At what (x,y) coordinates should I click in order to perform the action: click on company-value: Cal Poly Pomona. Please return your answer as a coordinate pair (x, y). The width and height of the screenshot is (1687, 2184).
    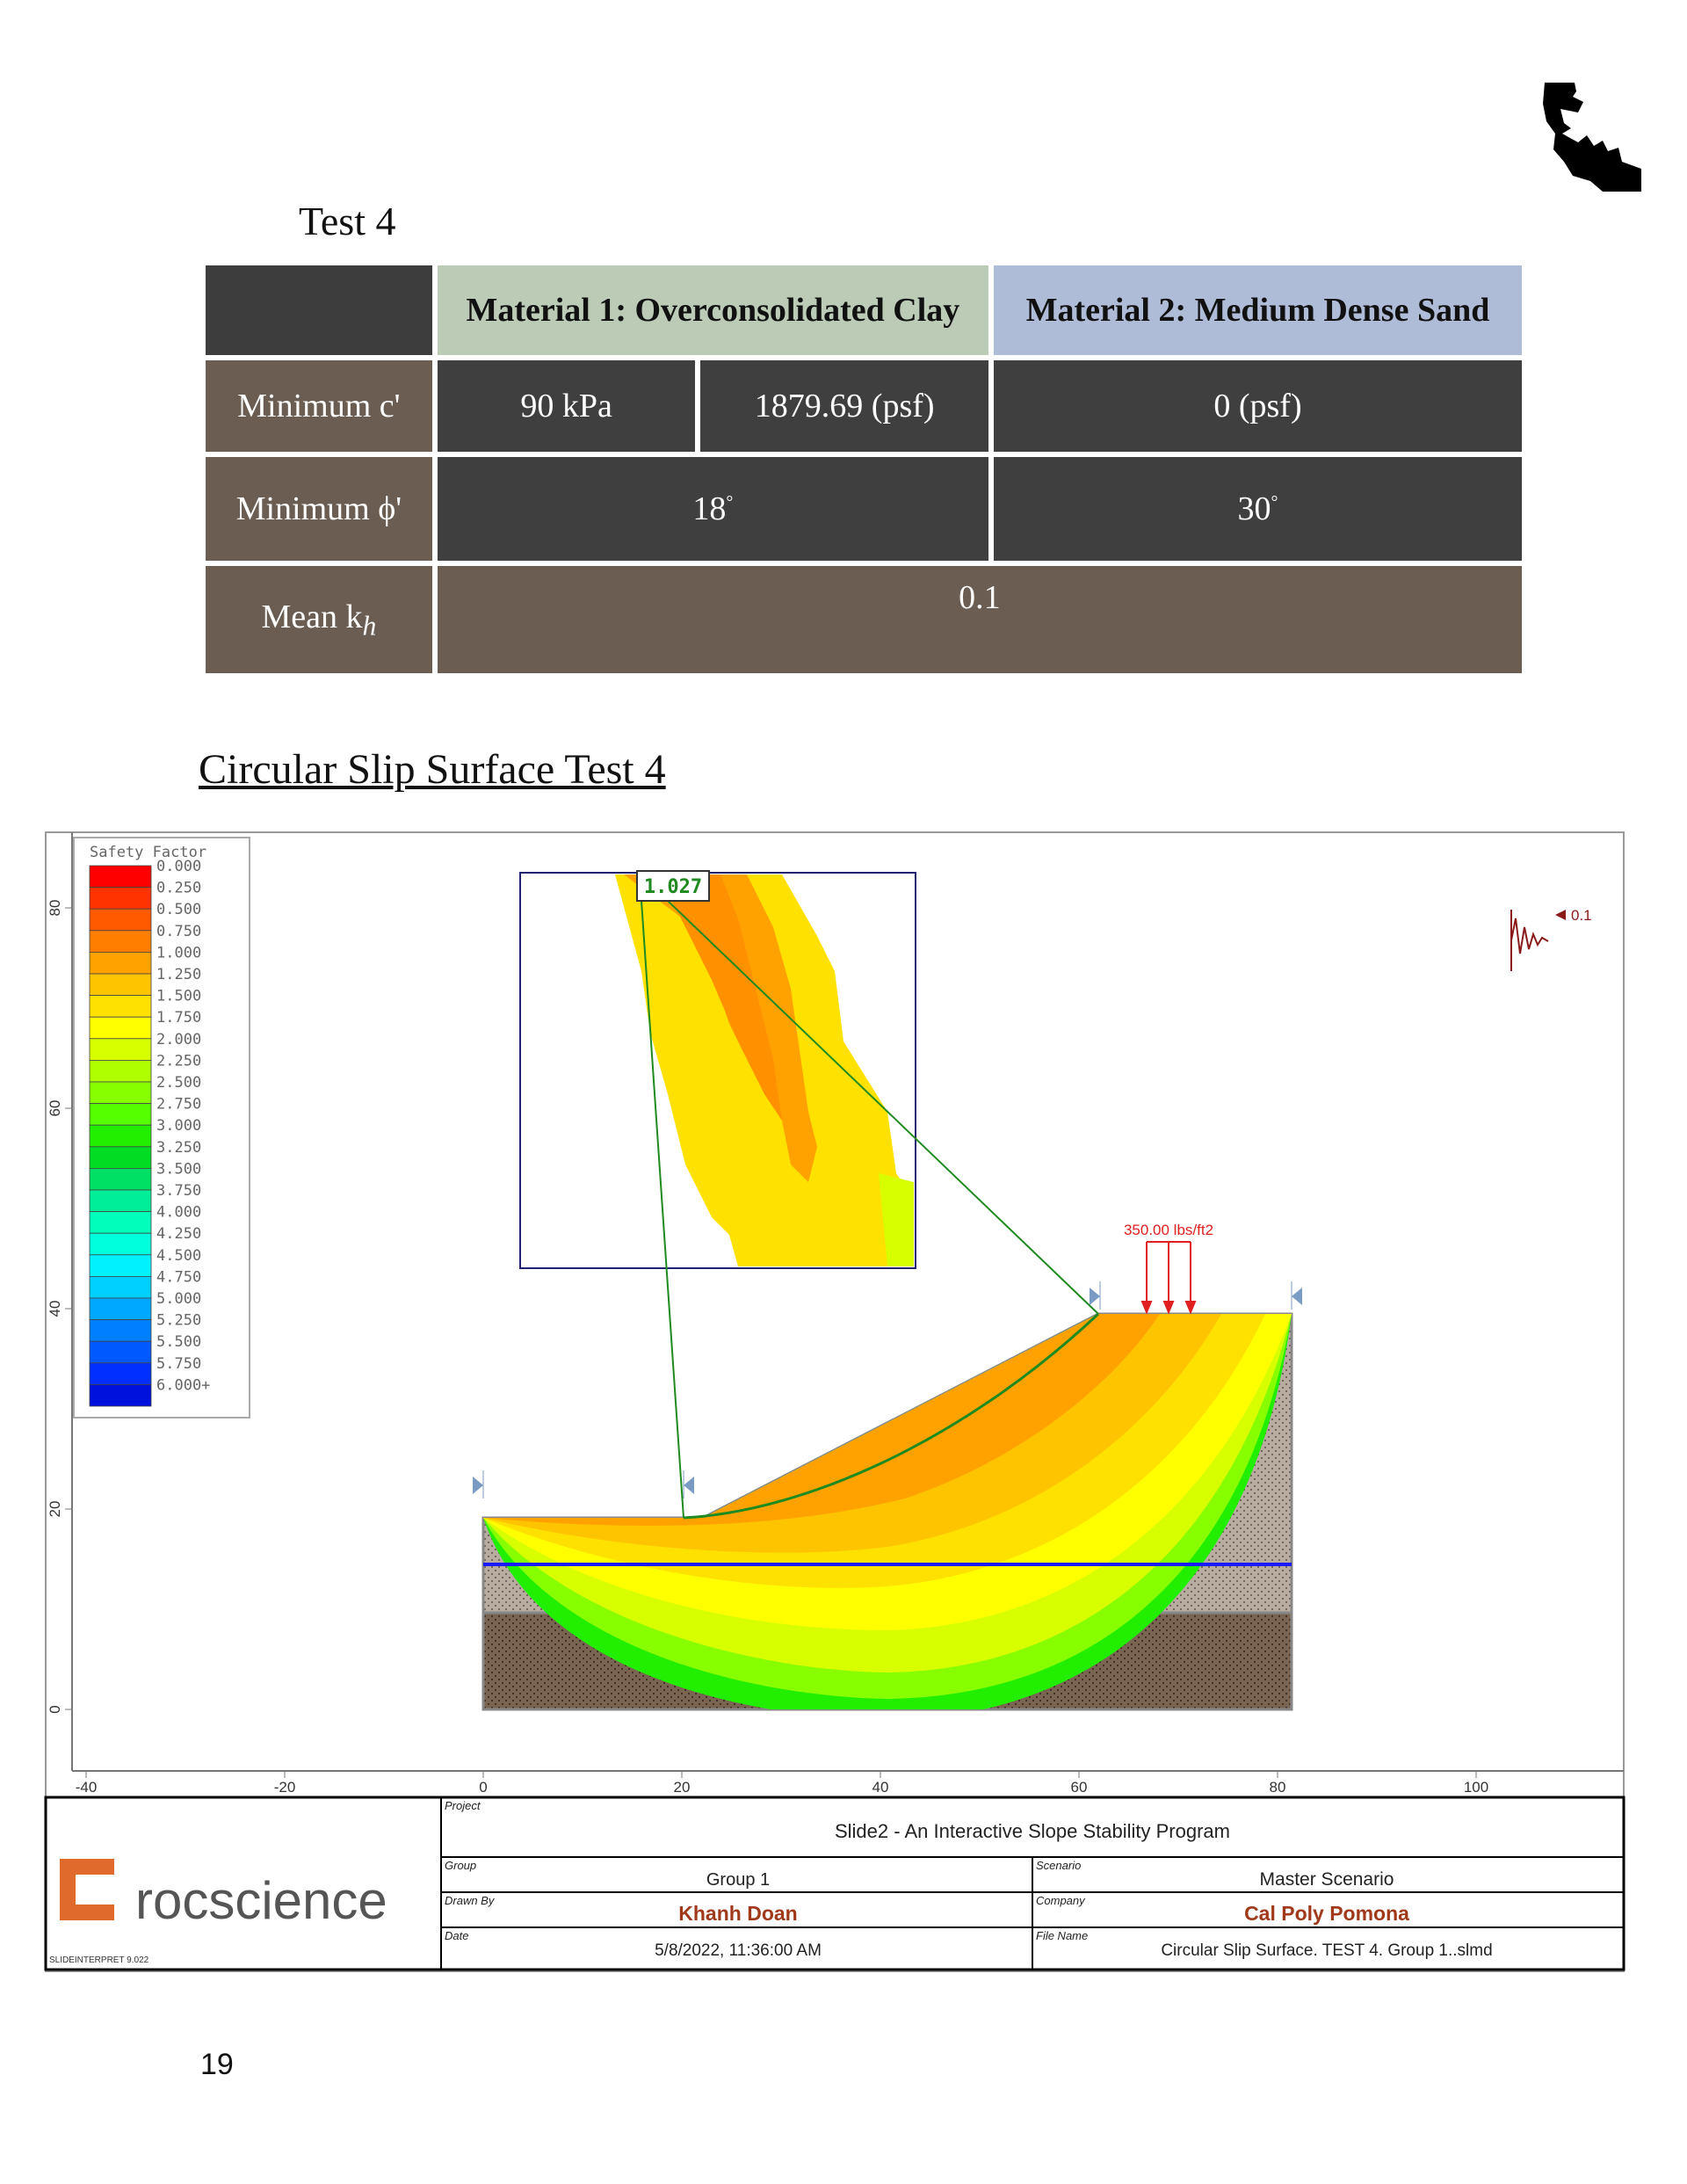
    Looking at the image, I should click on (1326, 1913).